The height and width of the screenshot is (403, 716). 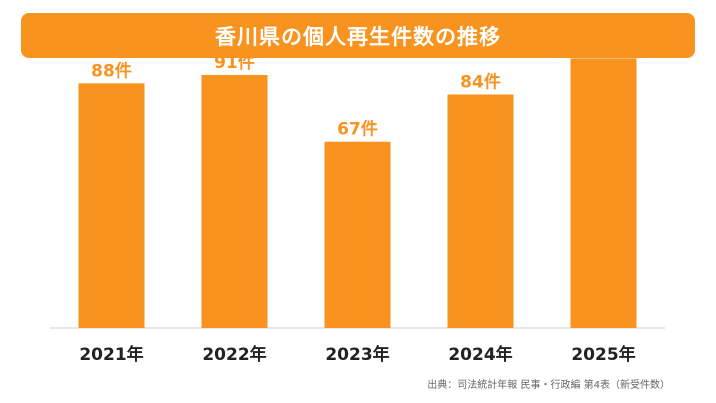 What do you see at coordinates (357, 129) in the screenshot?
I see `bar-value-label-2: 67件` at bounding box center [357, 129].